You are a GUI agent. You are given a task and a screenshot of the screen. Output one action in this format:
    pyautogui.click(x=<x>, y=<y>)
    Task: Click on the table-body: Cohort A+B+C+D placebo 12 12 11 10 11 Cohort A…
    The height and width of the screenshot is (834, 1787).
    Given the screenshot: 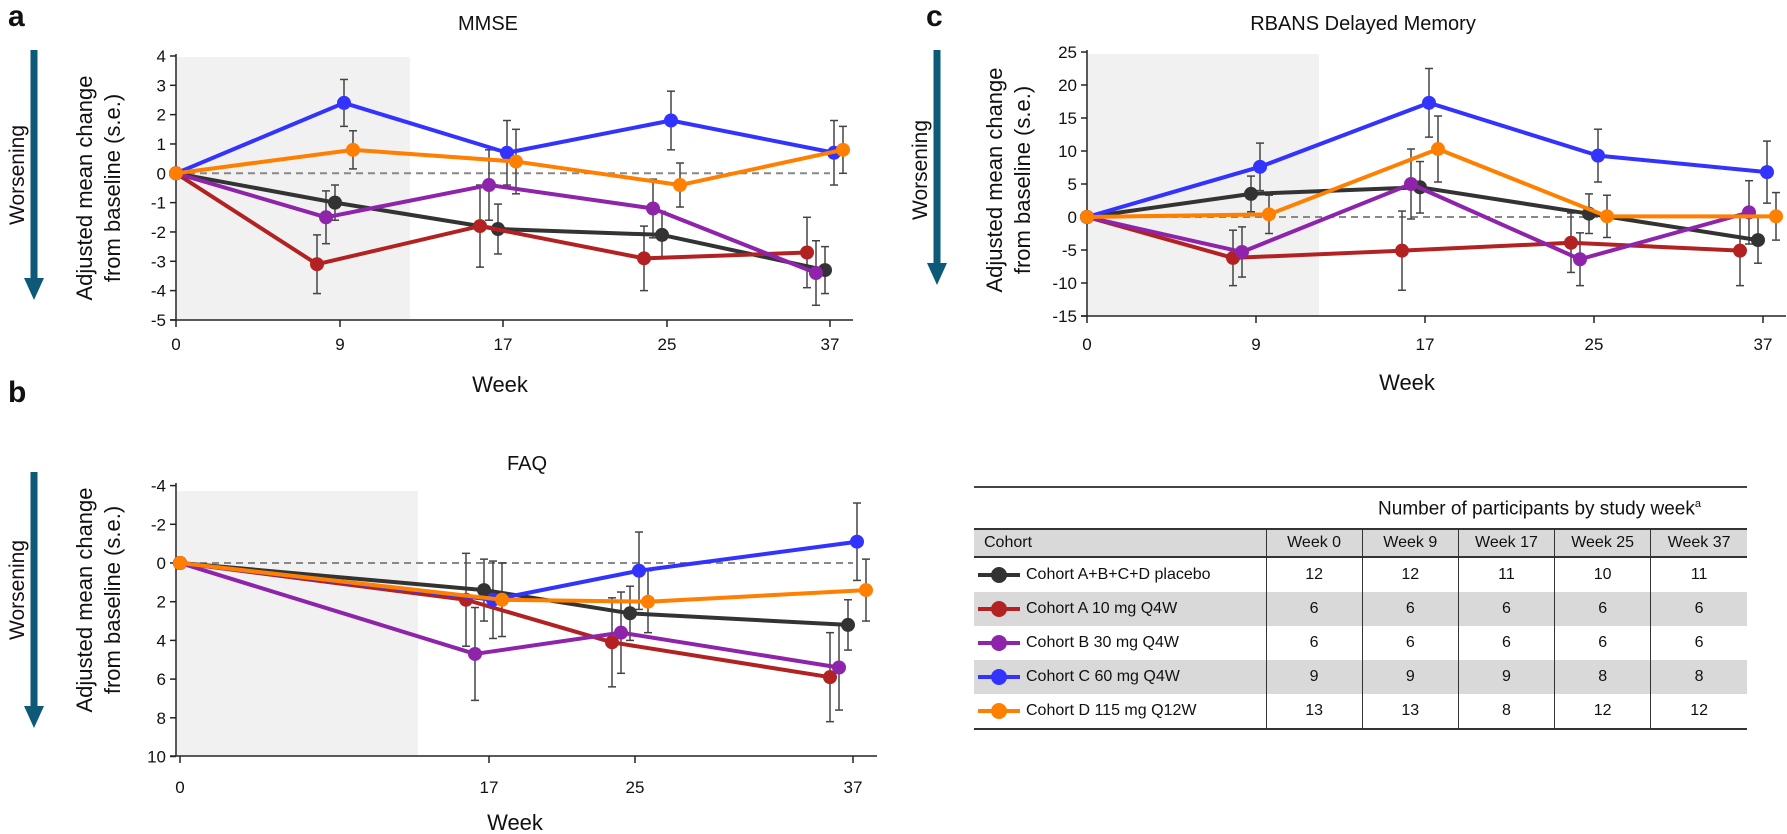 What is the action you would take?
    pyautogui.click(x=1360, y=643)
    